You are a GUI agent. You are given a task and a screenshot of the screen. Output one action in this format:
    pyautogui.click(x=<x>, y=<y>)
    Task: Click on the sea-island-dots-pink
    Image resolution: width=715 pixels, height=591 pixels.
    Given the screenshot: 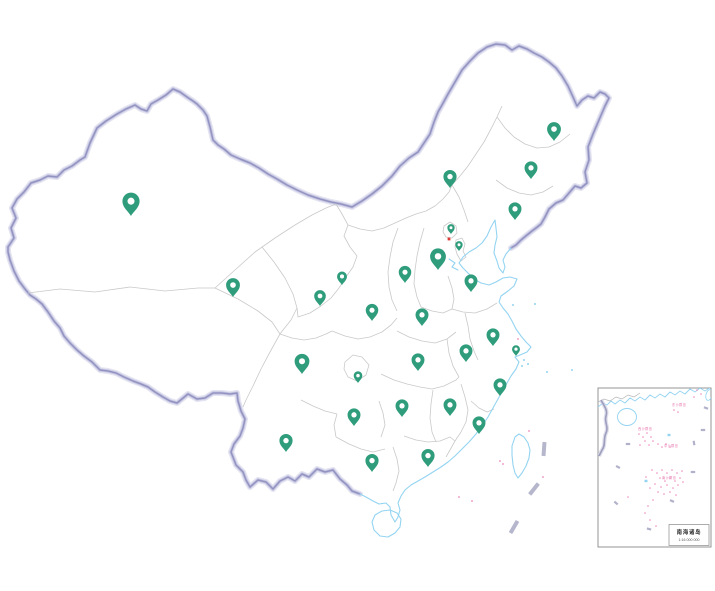 What is the action you would take?
    pyautogui.click(x=501, y=420)
    